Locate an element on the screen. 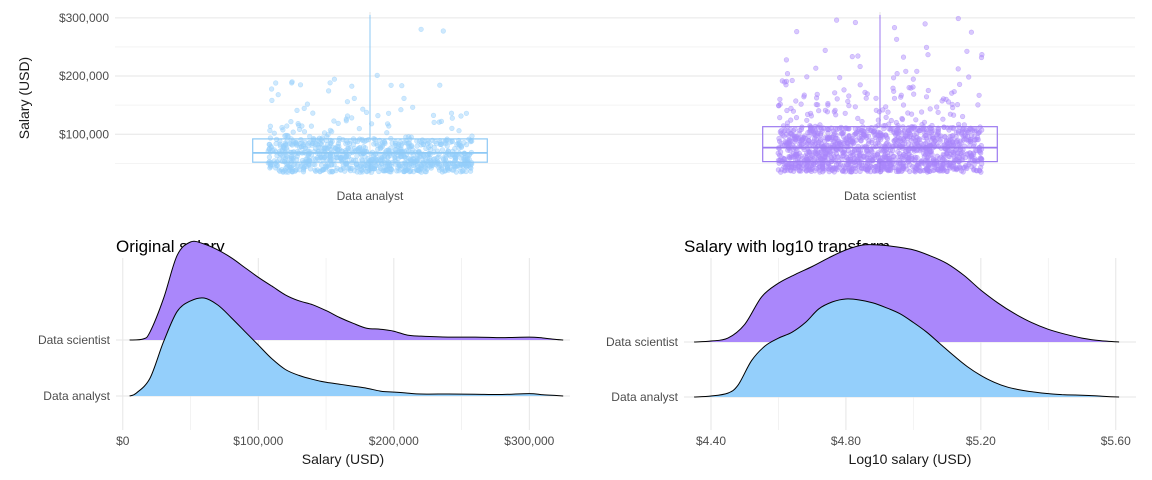 The height and width of the screenshot is (480, 1152). ridge1-x-tick-label: $300,000 is located at coordinates (529, 441).